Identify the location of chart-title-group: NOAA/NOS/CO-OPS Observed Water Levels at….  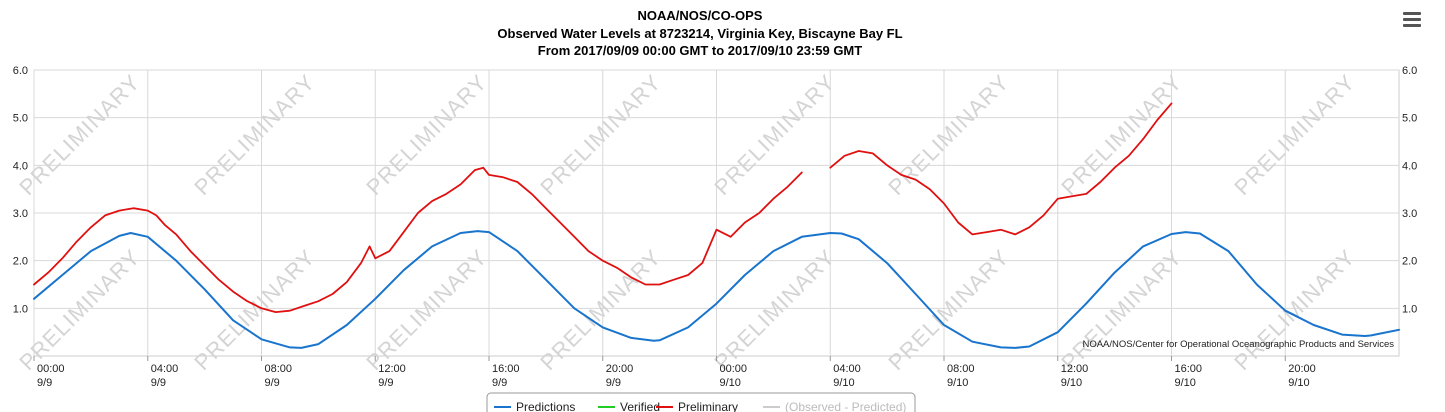
(699, 33).